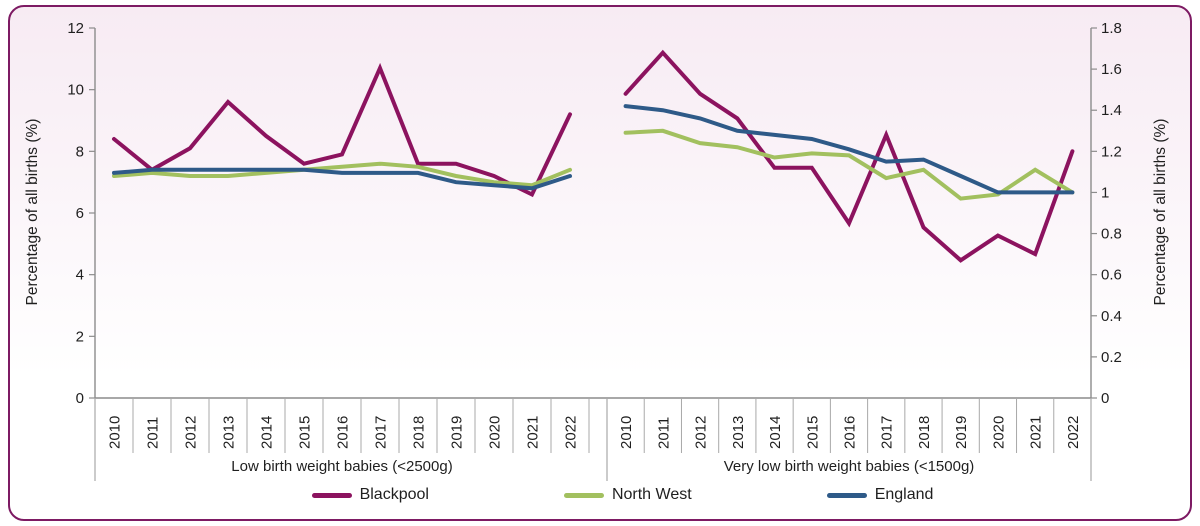 The width and height of the screenshot is (1200, 526). Describe the element at coordinates (1111, 151) in the screenshot. I see `right-axis-tick-label: 1.2` at that location.